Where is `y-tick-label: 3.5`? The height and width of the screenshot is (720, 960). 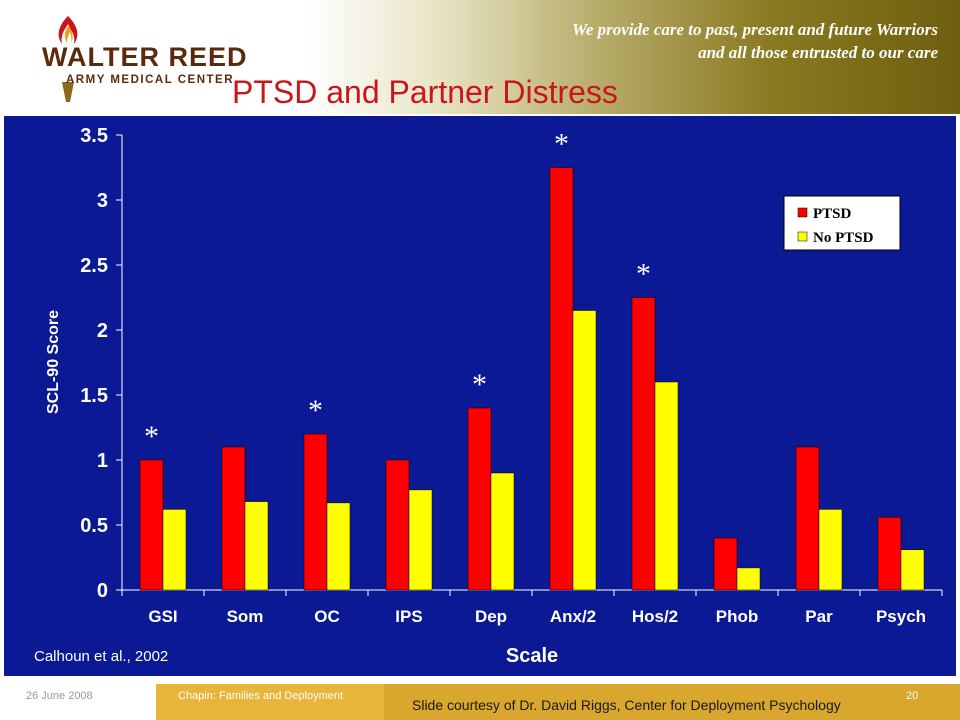 y-tick-label: 3.5 is located at coordinates (94, 136).